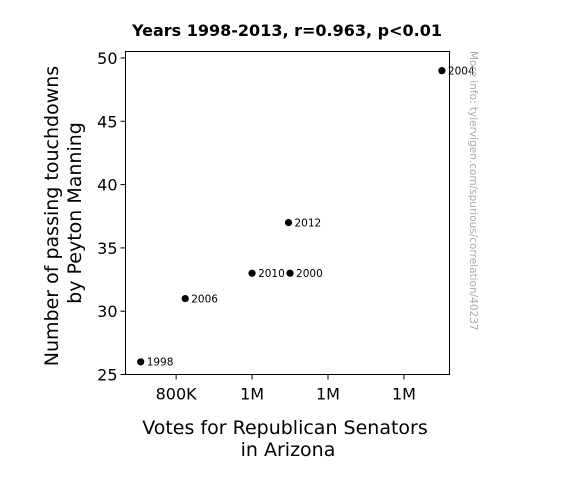 The width and height of the screenshot is (575, 500). I want to click on data-point-label: 2000, so click(309, 274).